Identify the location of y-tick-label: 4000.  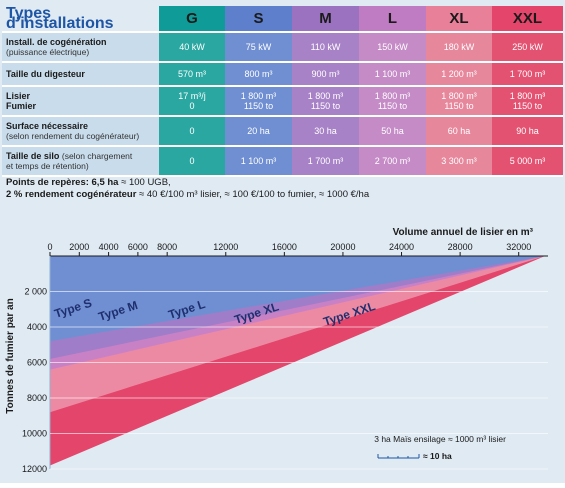
(37, 327).